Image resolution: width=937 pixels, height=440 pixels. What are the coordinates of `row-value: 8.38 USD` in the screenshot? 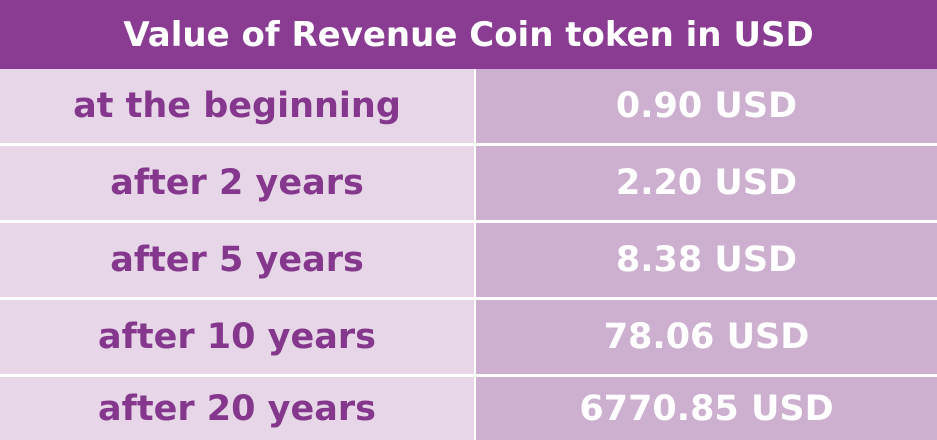 It's located at (705, 260).